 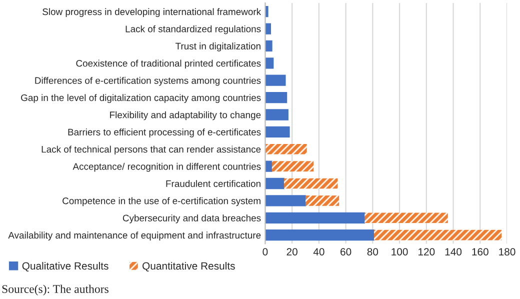 What do you see at coordinates (148, 81) in the screenshot?
I see `y-tick-label: Differences of e-certification systems among countries` at bounding box center [148, 81].